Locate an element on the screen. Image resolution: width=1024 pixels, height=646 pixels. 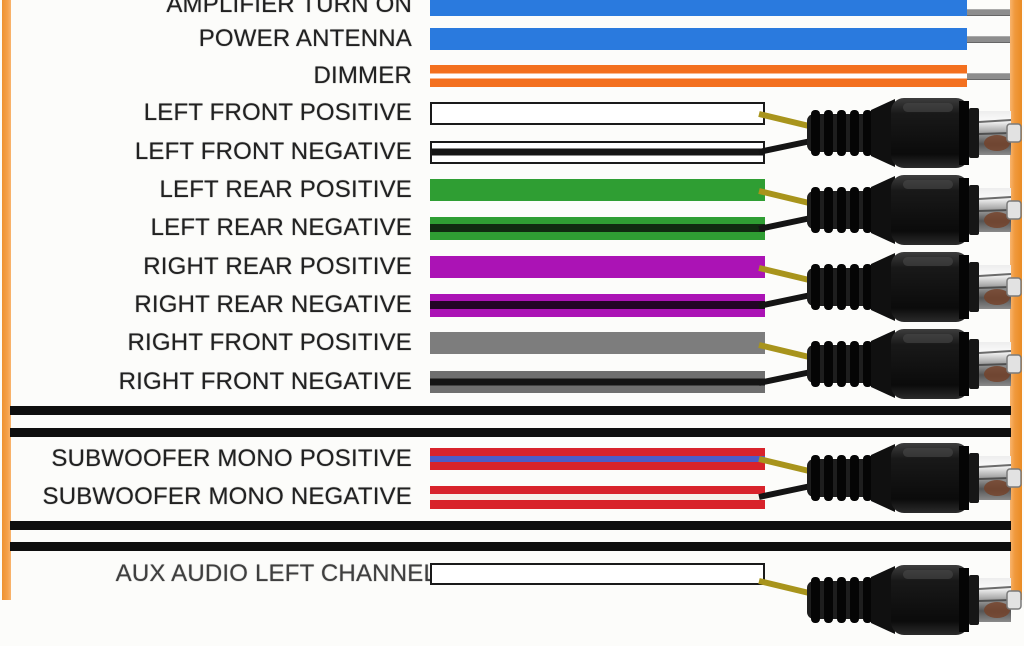
wire-label: RIGHT REAR NEGATIVE is located at coordinates (273, 304).